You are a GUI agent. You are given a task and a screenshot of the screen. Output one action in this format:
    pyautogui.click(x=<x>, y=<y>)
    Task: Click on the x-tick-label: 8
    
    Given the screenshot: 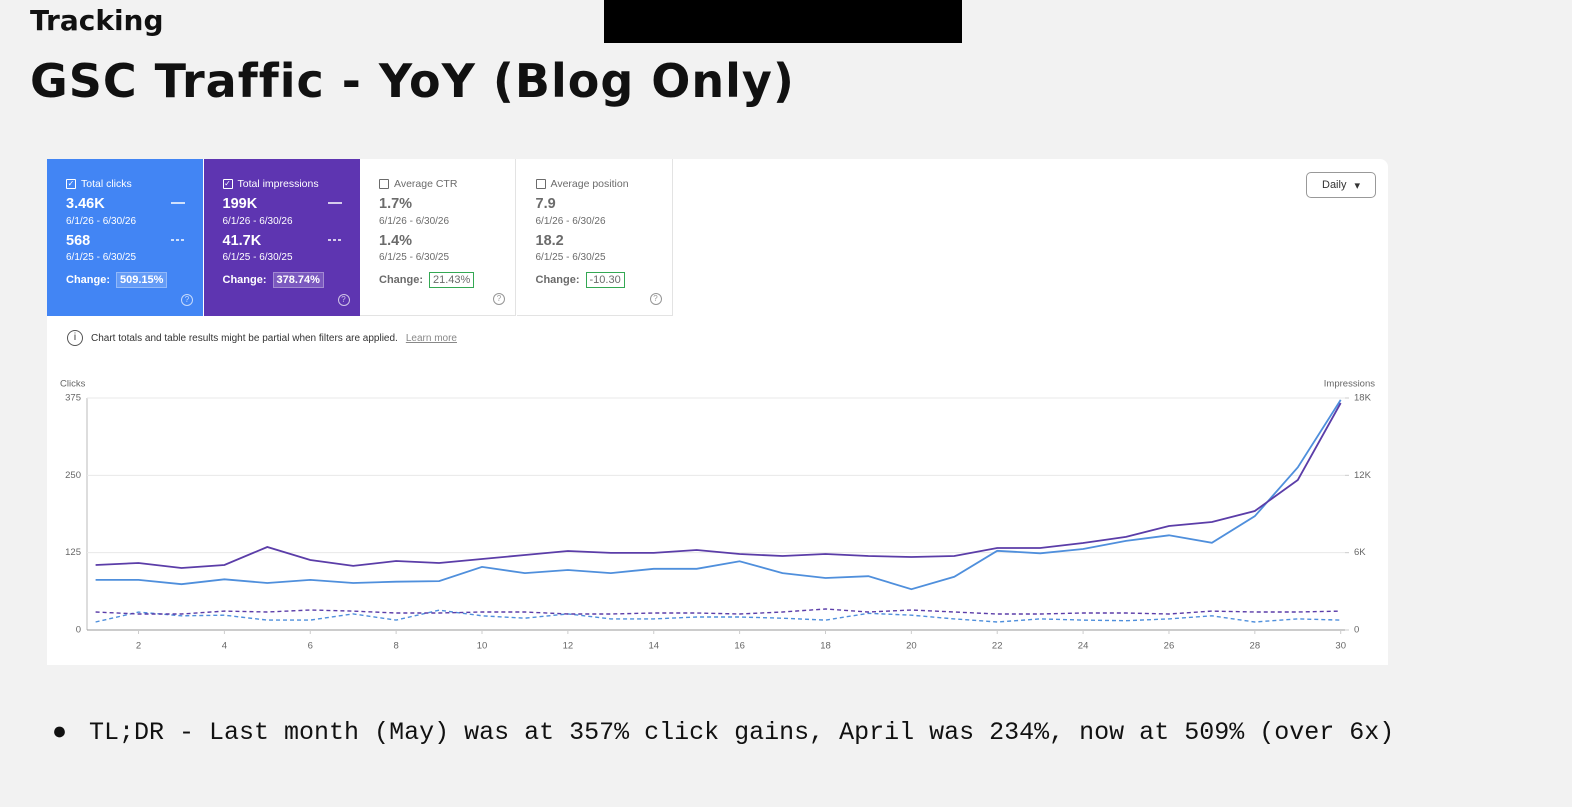 What is the action you would take?
    pyautogui.click(x=395, y=646)
    